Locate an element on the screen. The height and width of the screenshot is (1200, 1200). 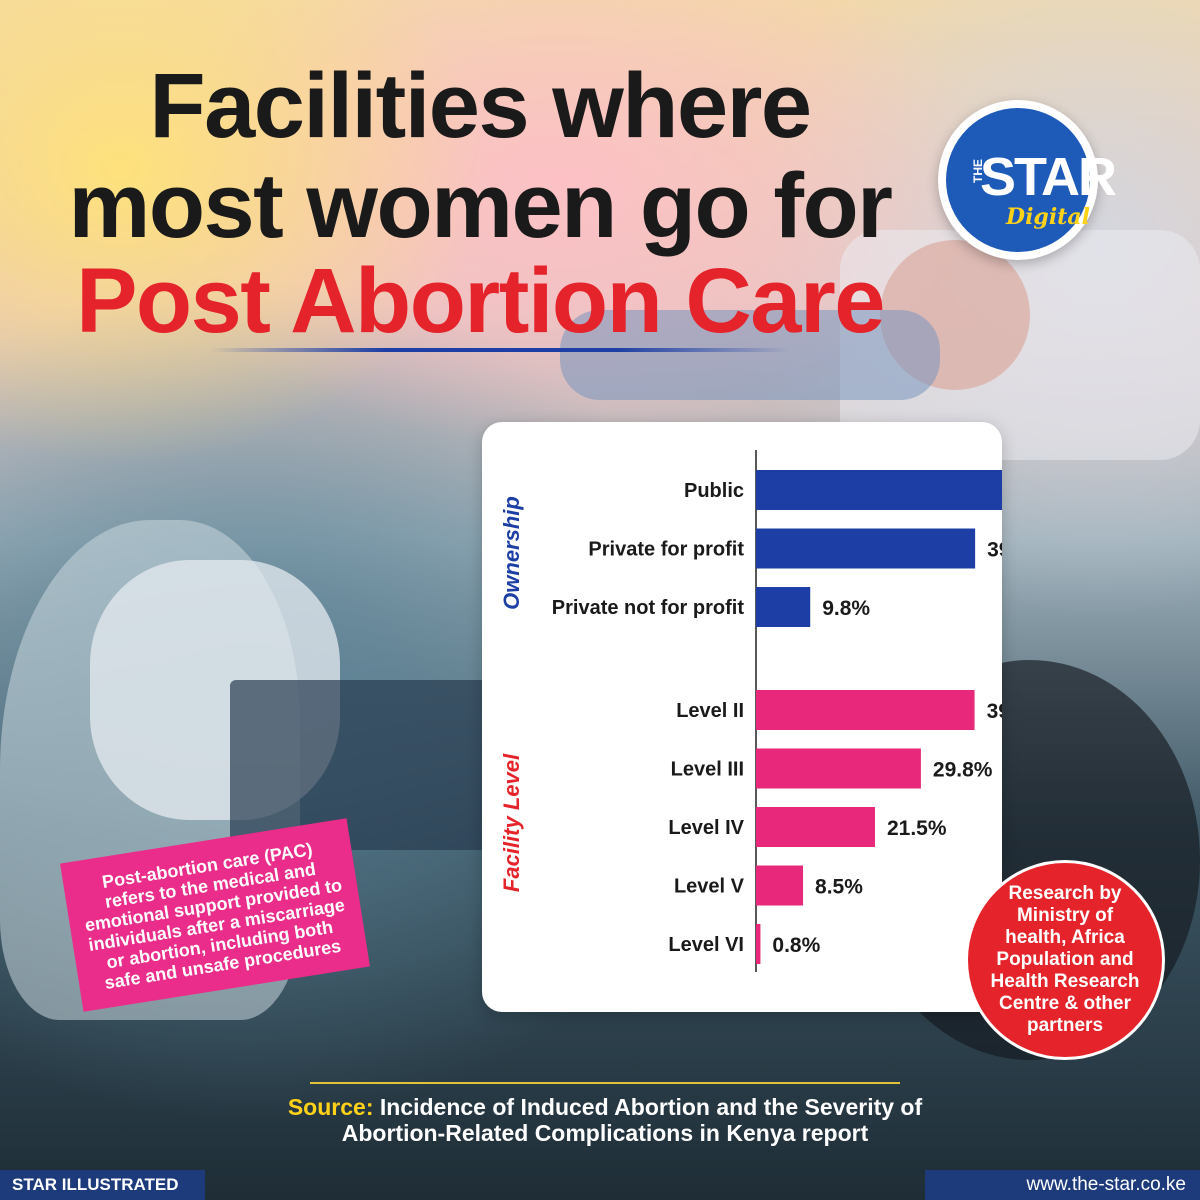
footer-website-link: www.the-star.co.ke is located at coordinates (1062, 1185).